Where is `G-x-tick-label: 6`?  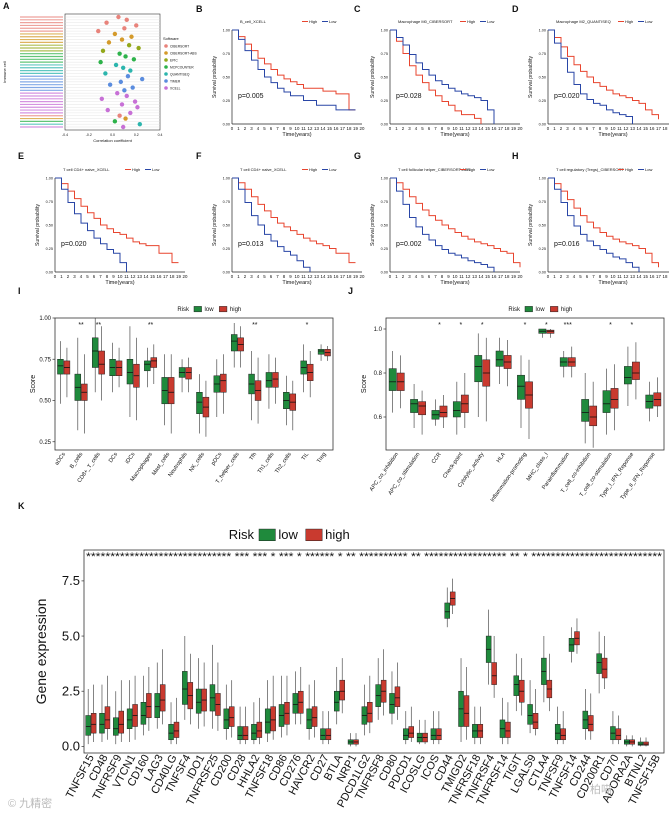 G-x-tick-label: 6 is located at coordinates (429, 276).